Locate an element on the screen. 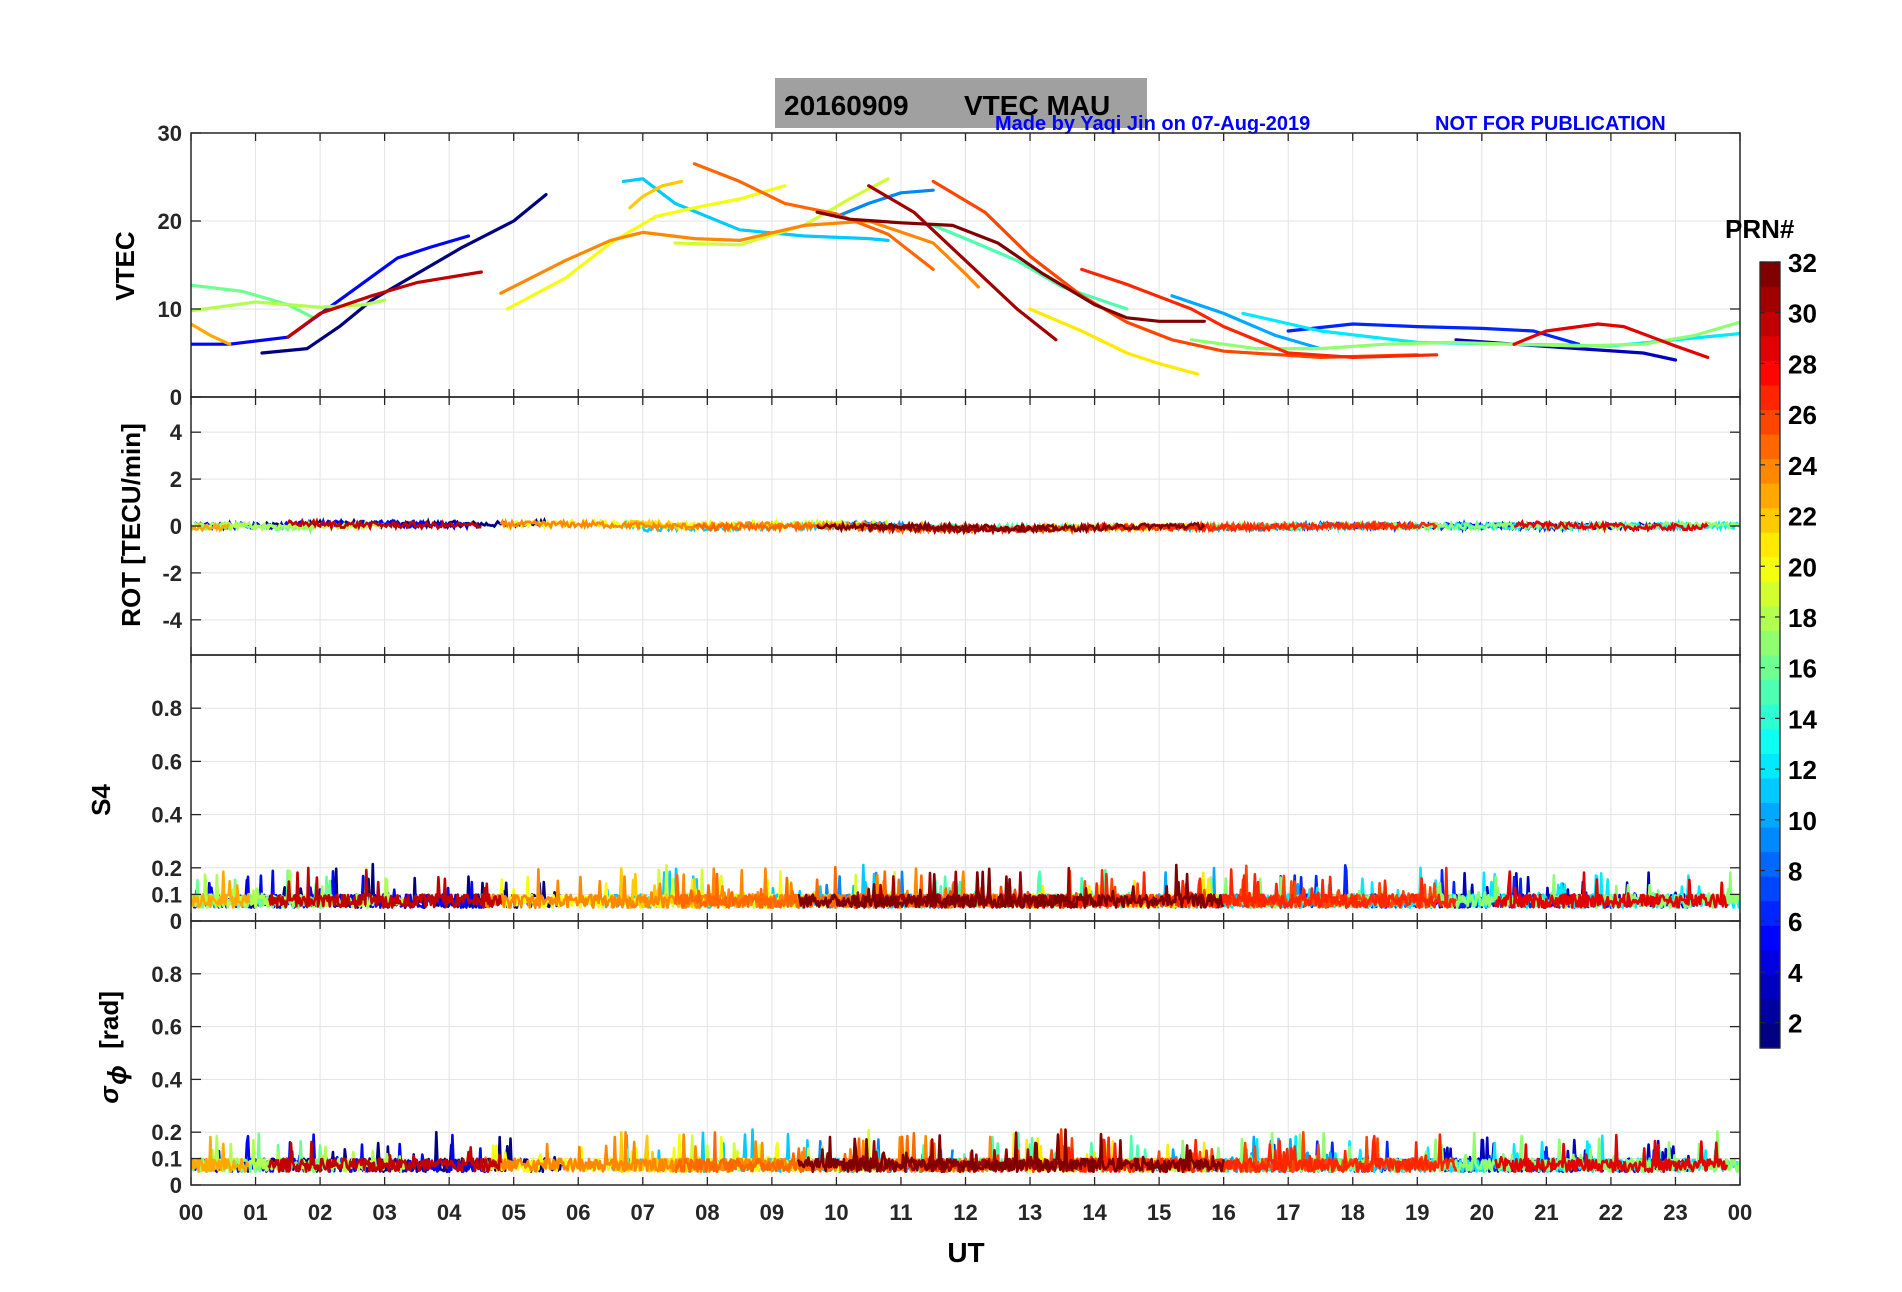 This screenshot has height=1292, width=1902. colorbar-frame is located at coordinates (1770, 655).